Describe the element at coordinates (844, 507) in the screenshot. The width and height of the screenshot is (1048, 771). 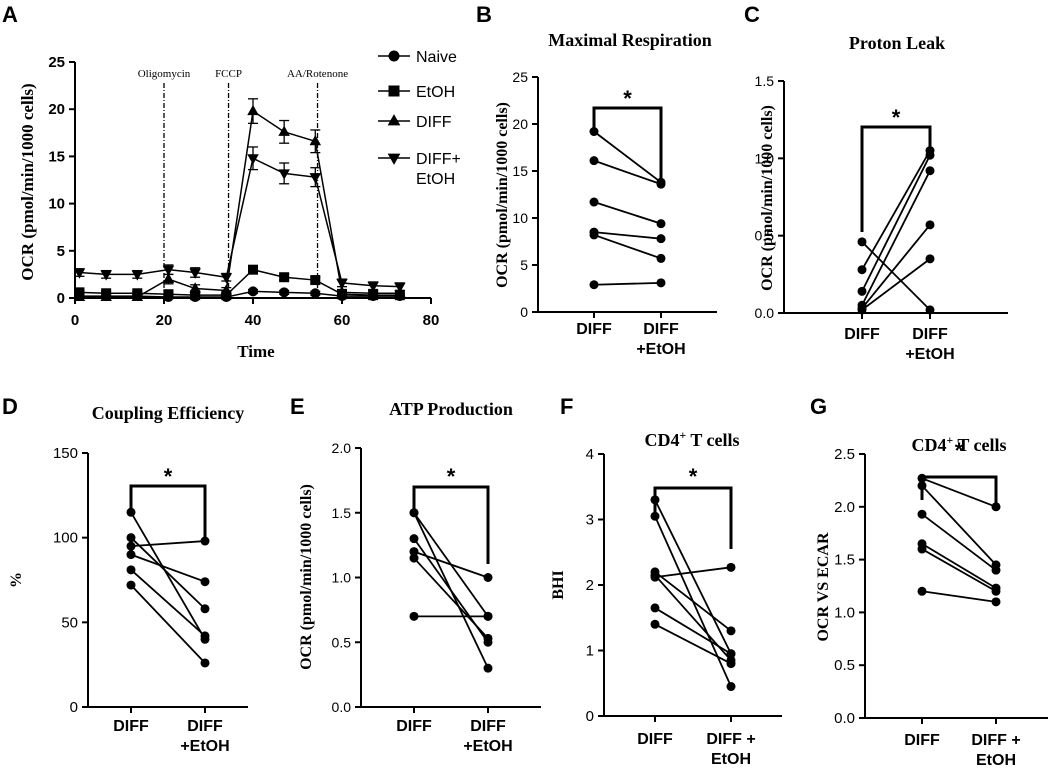
I see `y-tick-label: 2.0` at that location.